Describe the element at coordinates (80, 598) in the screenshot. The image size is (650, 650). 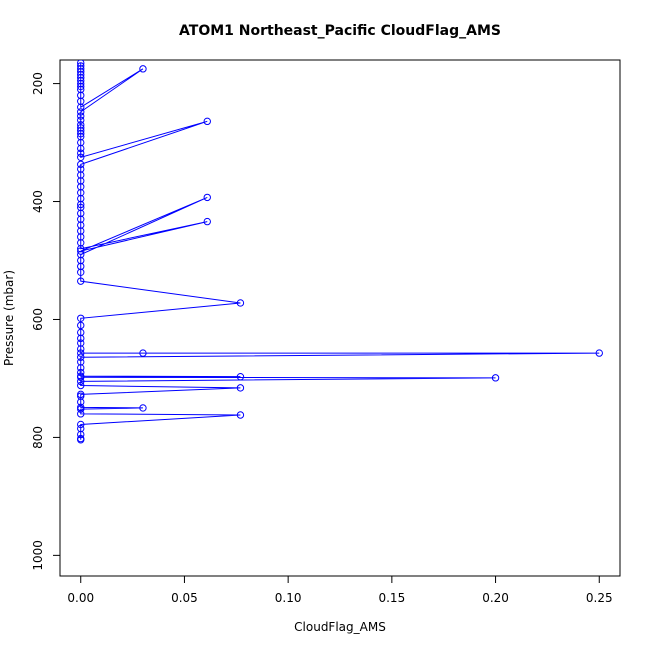
I see `x-tick-label: 0.00` at that location.